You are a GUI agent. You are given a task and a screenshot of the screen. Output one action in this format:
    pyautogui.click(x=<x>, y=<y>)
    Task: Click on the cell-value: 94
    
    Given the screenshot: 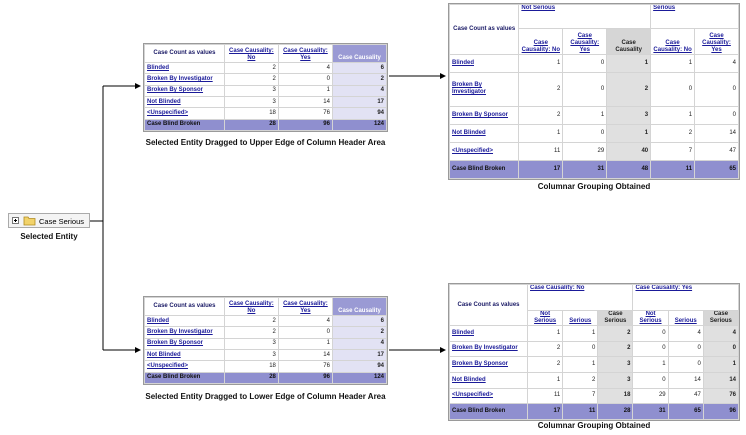 What is the action you would take?
    pyautogui.click(x=359, y=113)
    